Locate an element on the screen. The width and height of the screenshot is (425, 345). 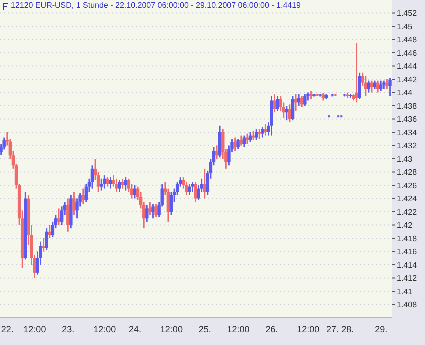
y-tick-label: 1.444 is located at coordinates (407, 67).